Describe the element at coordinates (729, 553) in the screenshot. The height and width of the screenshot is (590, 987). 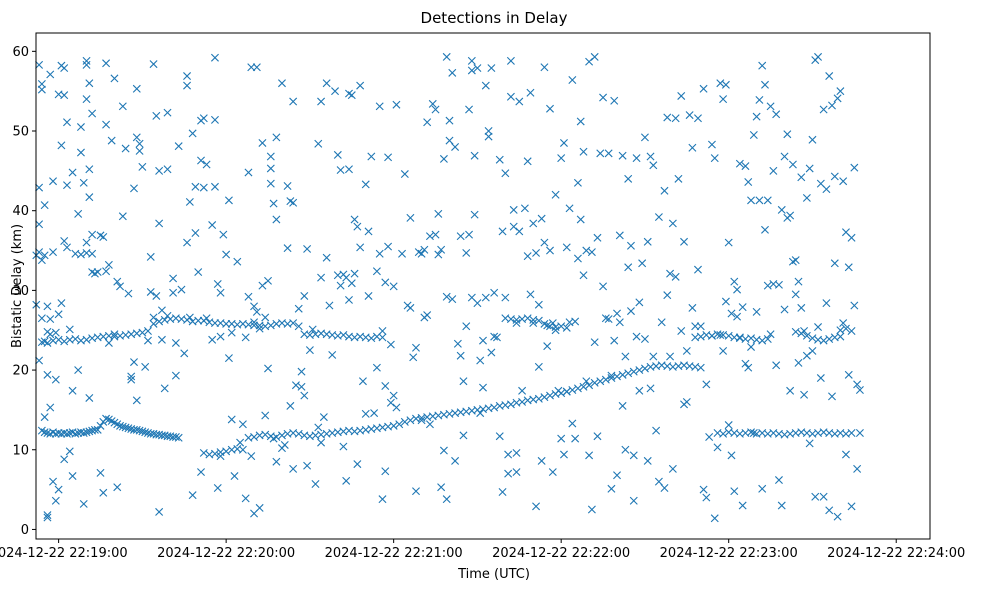
I see `x-tick-label: 2024-12-22 22:23:00` at that location.